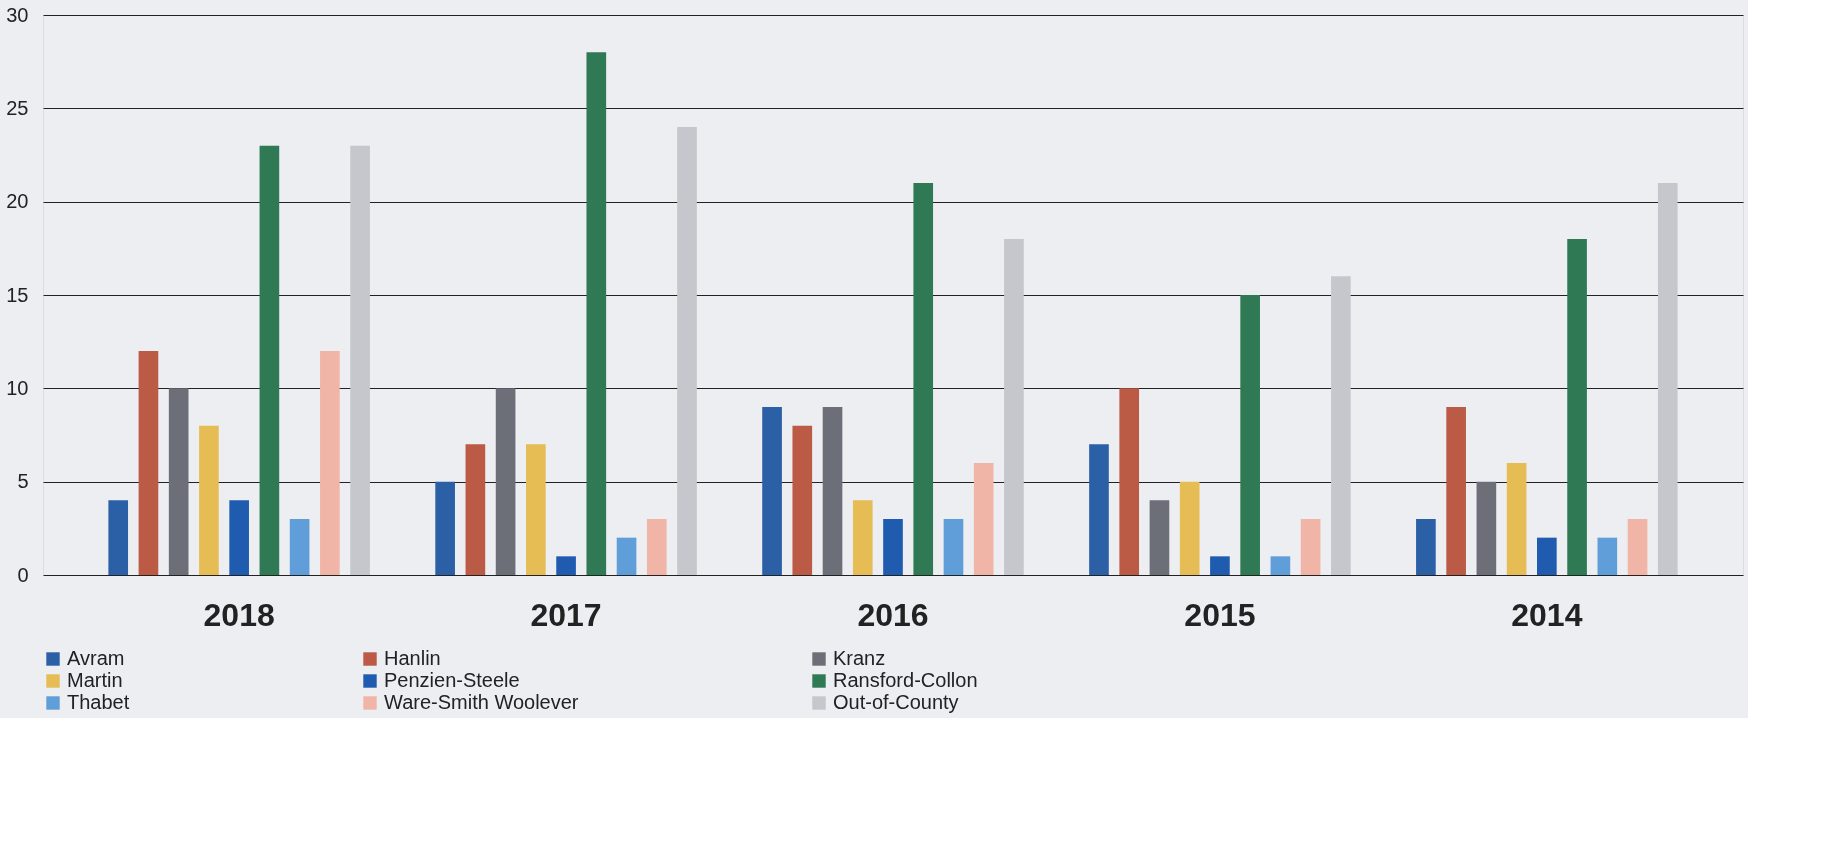 This screenshot has width=1830, height=851. What do you see at coordinates (481, 702) in the screenshot?
I see `legend-label: Ware-Smith Woolever` at bounding box center [481, 702].